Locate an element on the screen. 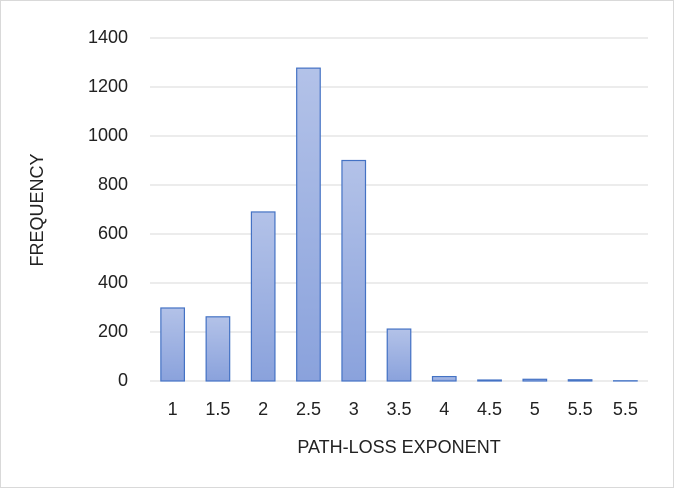 The height and width of the screenshot is (488, 674). y-tick-label: 800 is located at coordinates (113, 184).